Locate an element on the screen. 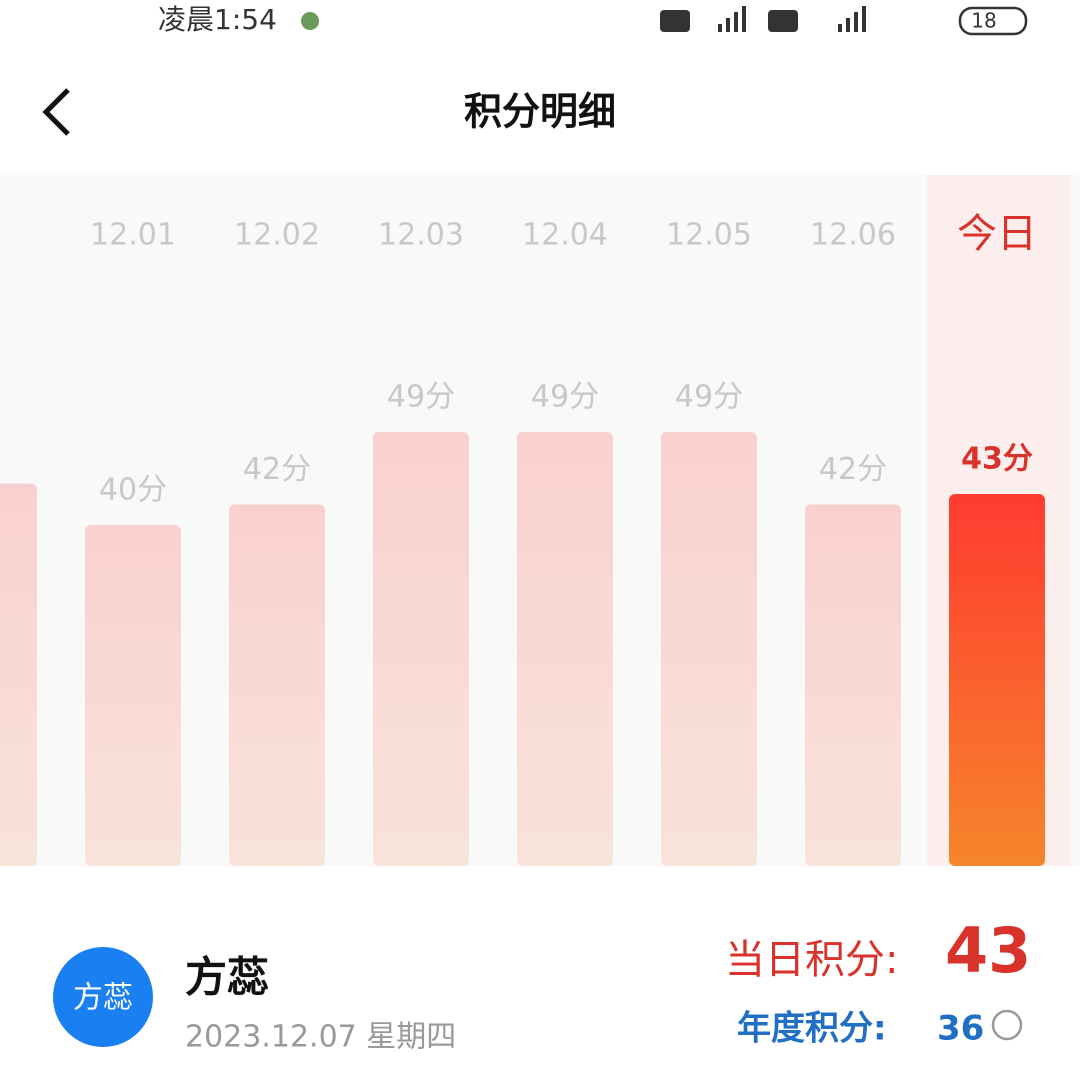 The width and height of the screenshot is (1080, 1080). avatar is located at coordinates (103, 997).